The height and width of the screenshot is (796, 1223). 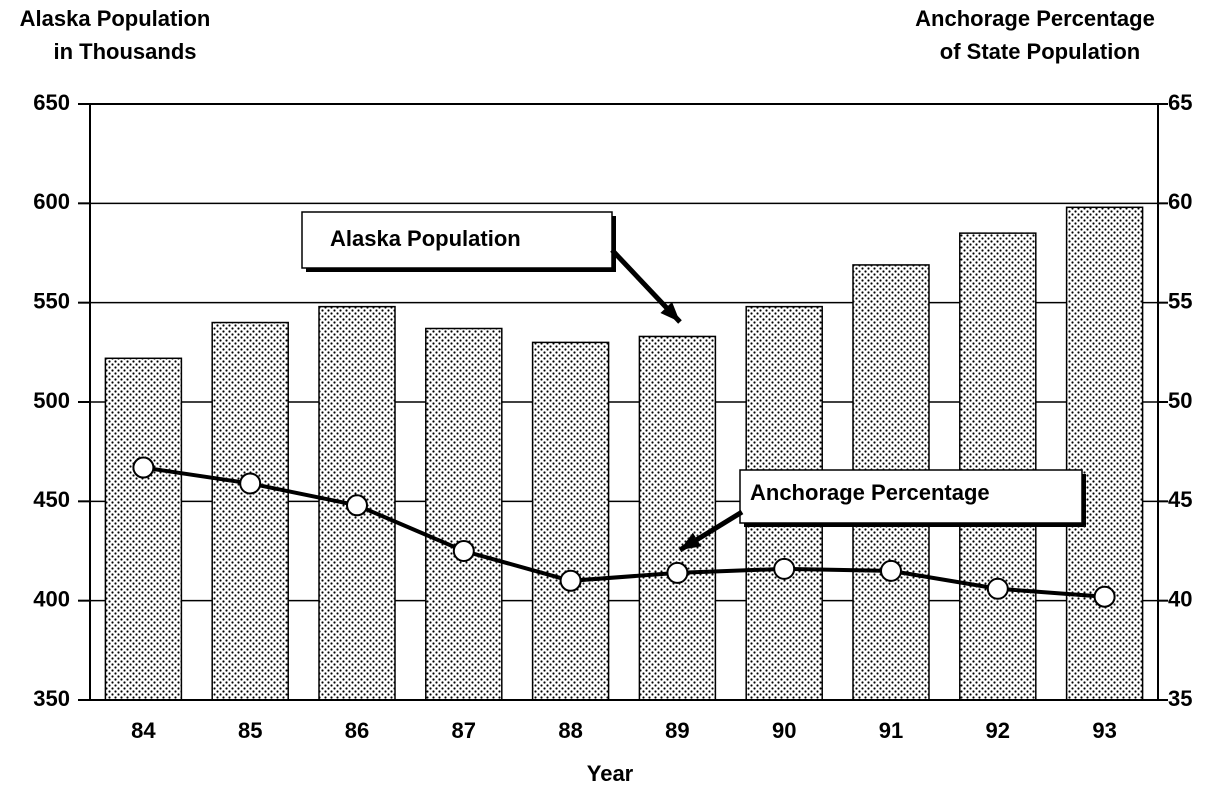 What do you see at coordinates (51, 400) in the screenshot?
I see `y-tick-label: 500` at bounding box center [51, 400].